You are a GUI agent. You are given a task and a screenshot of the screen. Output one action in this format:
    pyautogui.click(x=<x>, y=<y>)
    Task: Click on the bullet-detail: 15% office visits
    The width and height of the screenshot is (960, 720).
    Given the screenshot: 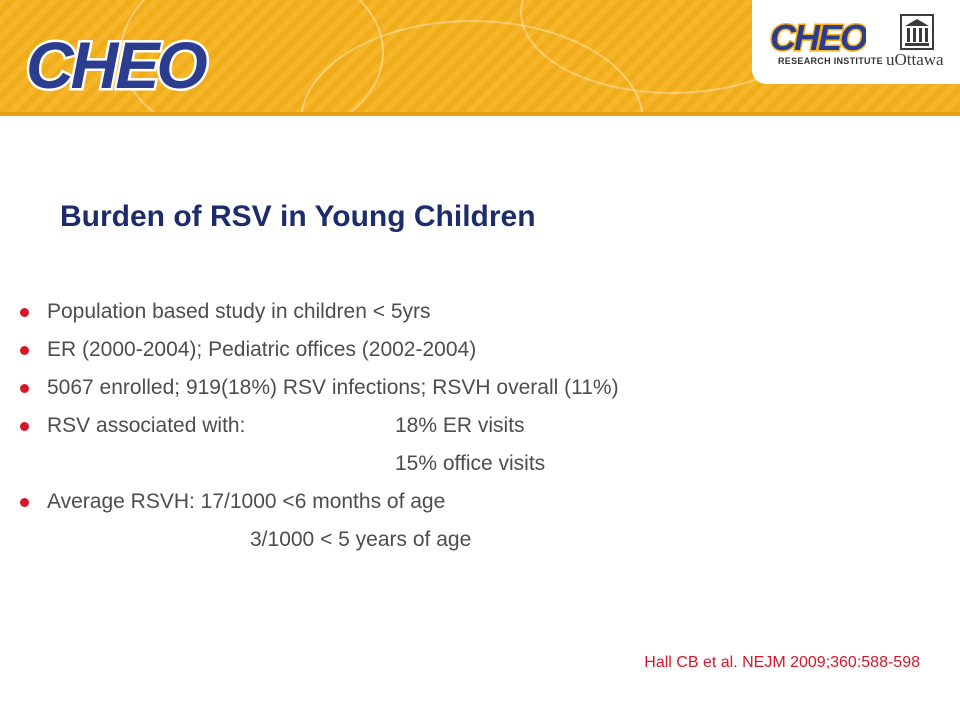 What is the action you would take?
    pyautogui.click(x=470, y=463)
    